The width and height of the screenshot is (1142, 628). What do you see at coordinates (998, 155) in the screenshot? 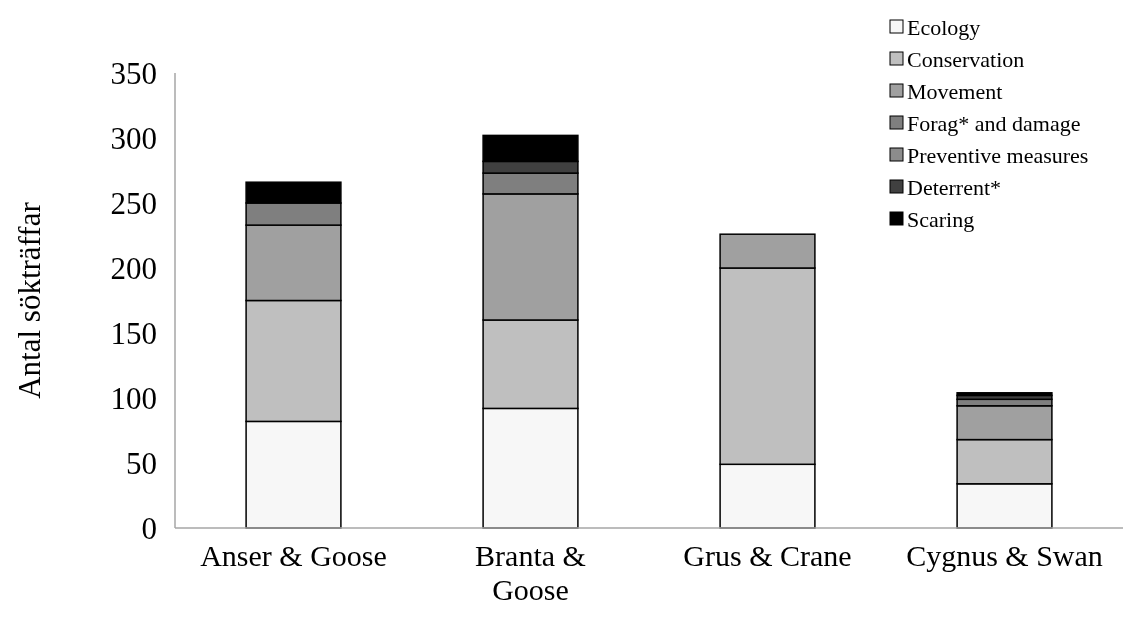
I see `legend-label: Preventive measures` at bounding box center [998, 155].